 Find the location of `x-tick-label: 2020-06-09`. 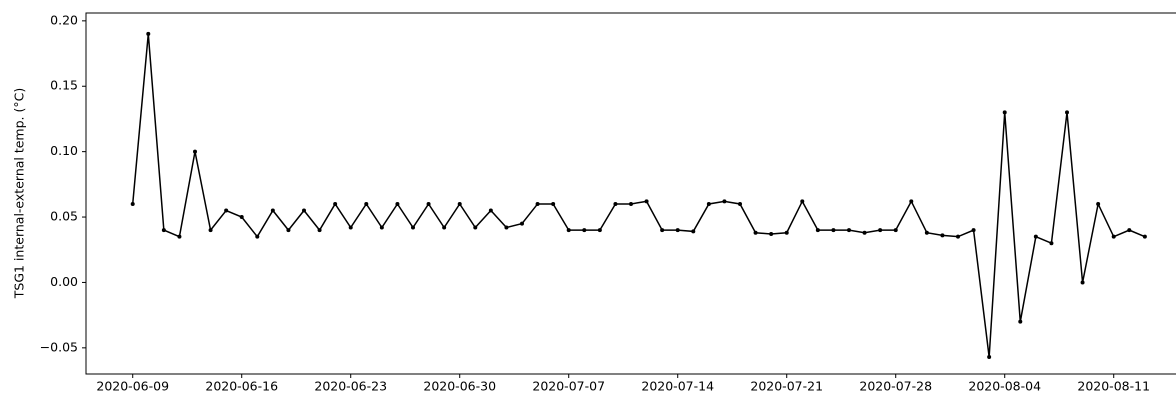

x-tick-label: 2020-06-09 is located at coordinates (132, 386).